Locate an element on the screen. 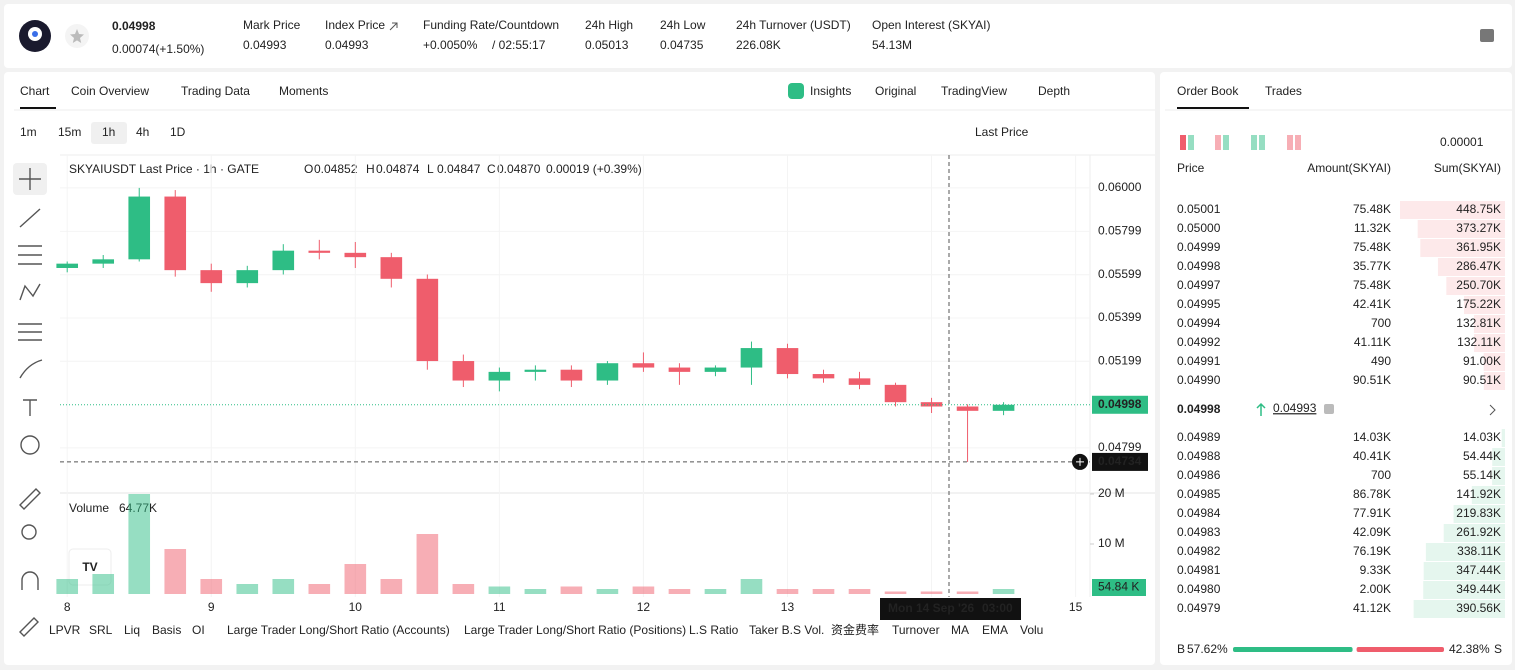 This screenshot has height=670, width=1515. book-sum: 132.11K is located at coordinates (1479, 342).